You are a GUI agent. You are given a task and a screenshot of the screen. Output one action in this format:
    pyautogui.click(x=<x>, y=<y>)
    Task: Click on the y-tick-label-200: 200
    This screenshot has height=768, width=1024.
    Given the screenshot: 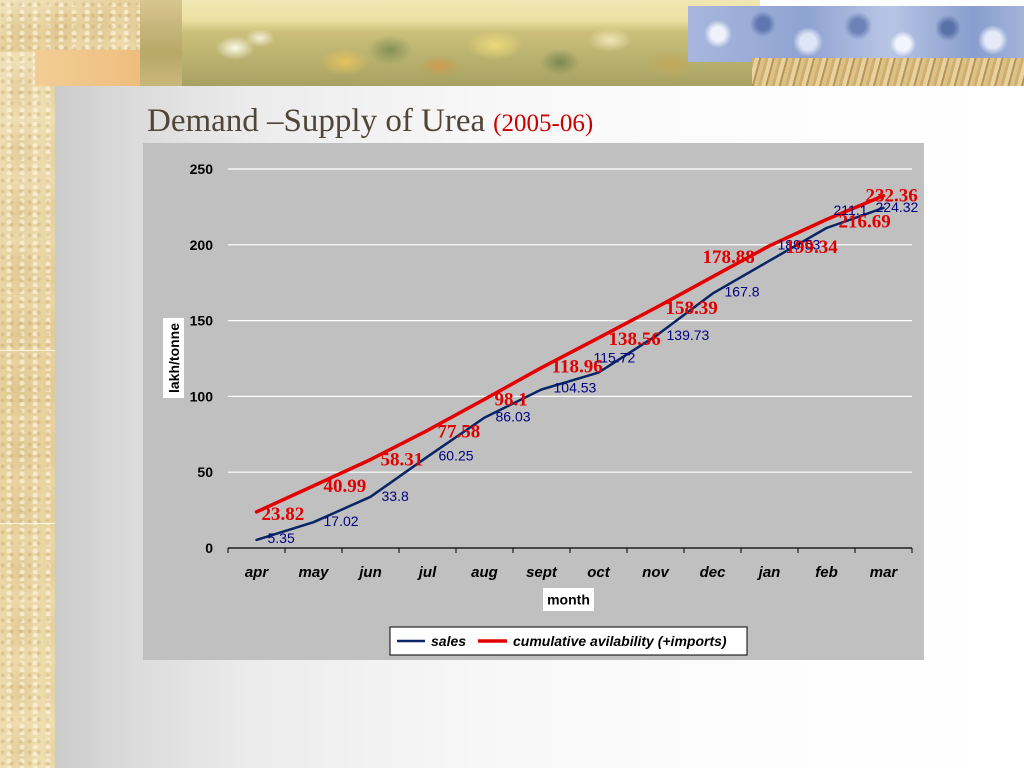 What is the action you would take?
    pyautogui.click(x=202, y=245)
    